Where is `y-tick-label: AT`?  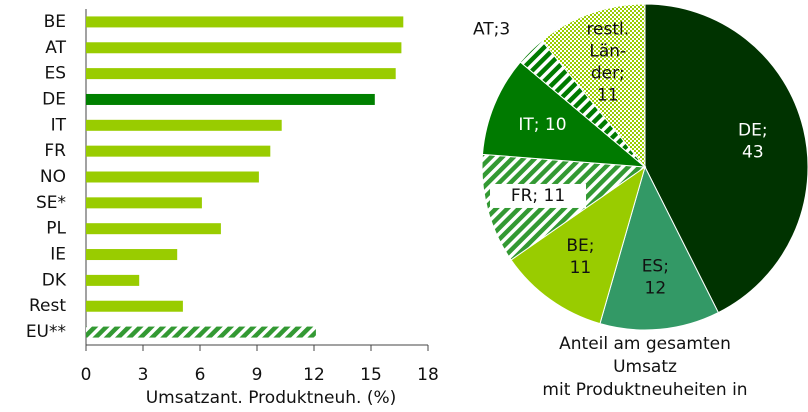 y-tick-label: AT is located at coordinates (55, 48).